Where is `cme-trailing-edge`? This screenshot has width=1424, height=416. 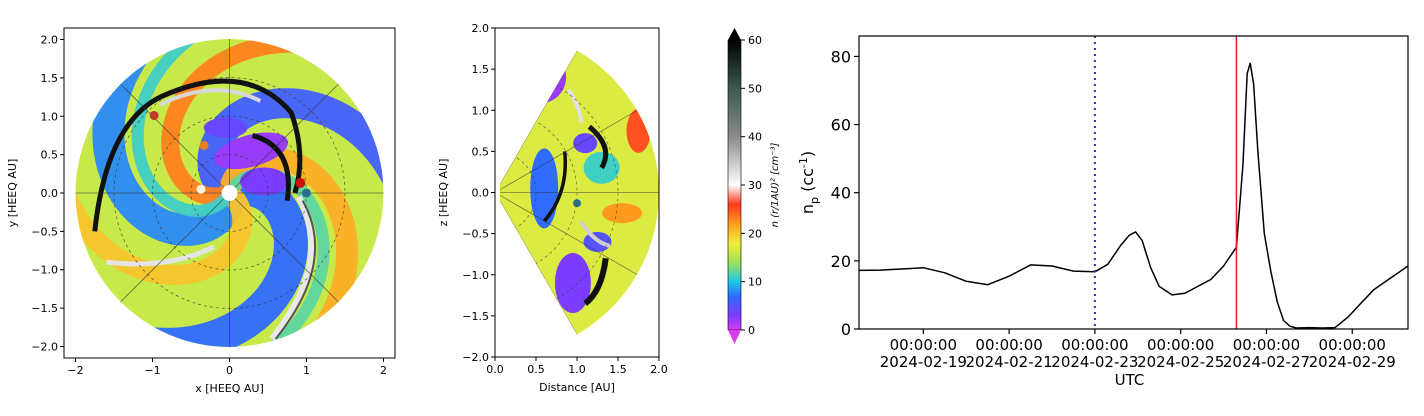
cme-trailing-edge is located at coordinates (295, 270).